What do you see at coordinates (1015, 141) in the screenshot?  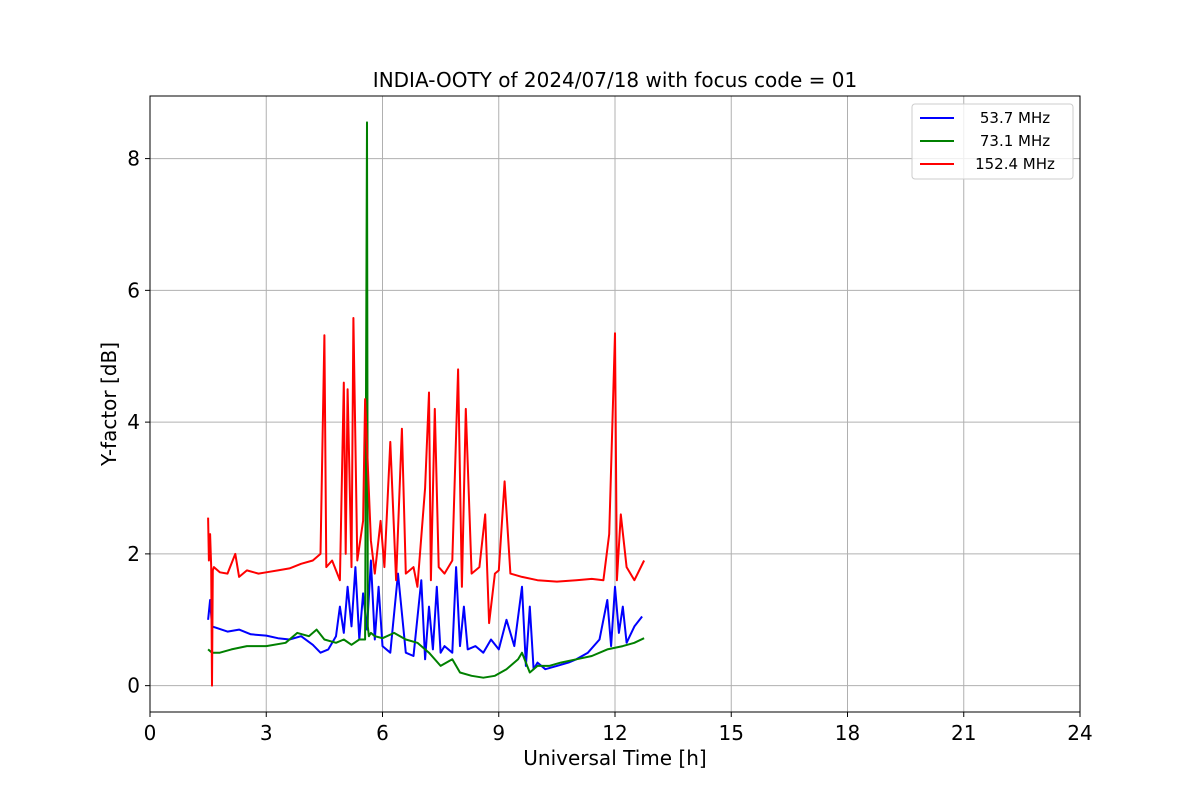 I see `legend-label: 73.1 MHz` at bounding box center [1015, 141].